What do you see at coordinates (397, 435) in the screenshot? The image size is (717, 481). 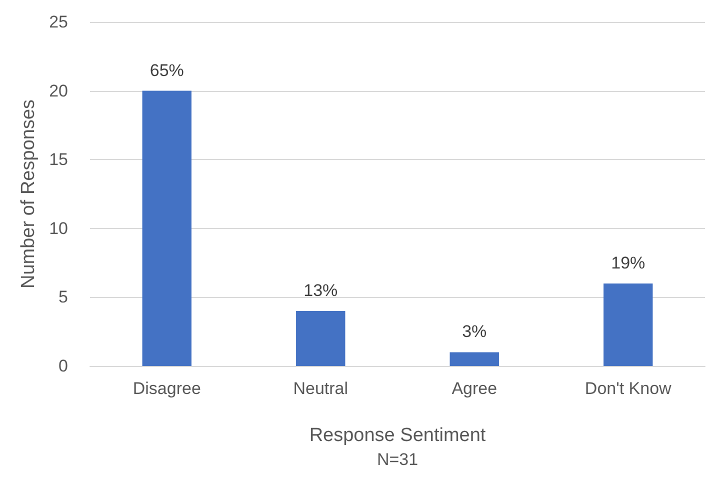 I see `x-axis-title: Response Sentiment` at bounding box center [397, 435].